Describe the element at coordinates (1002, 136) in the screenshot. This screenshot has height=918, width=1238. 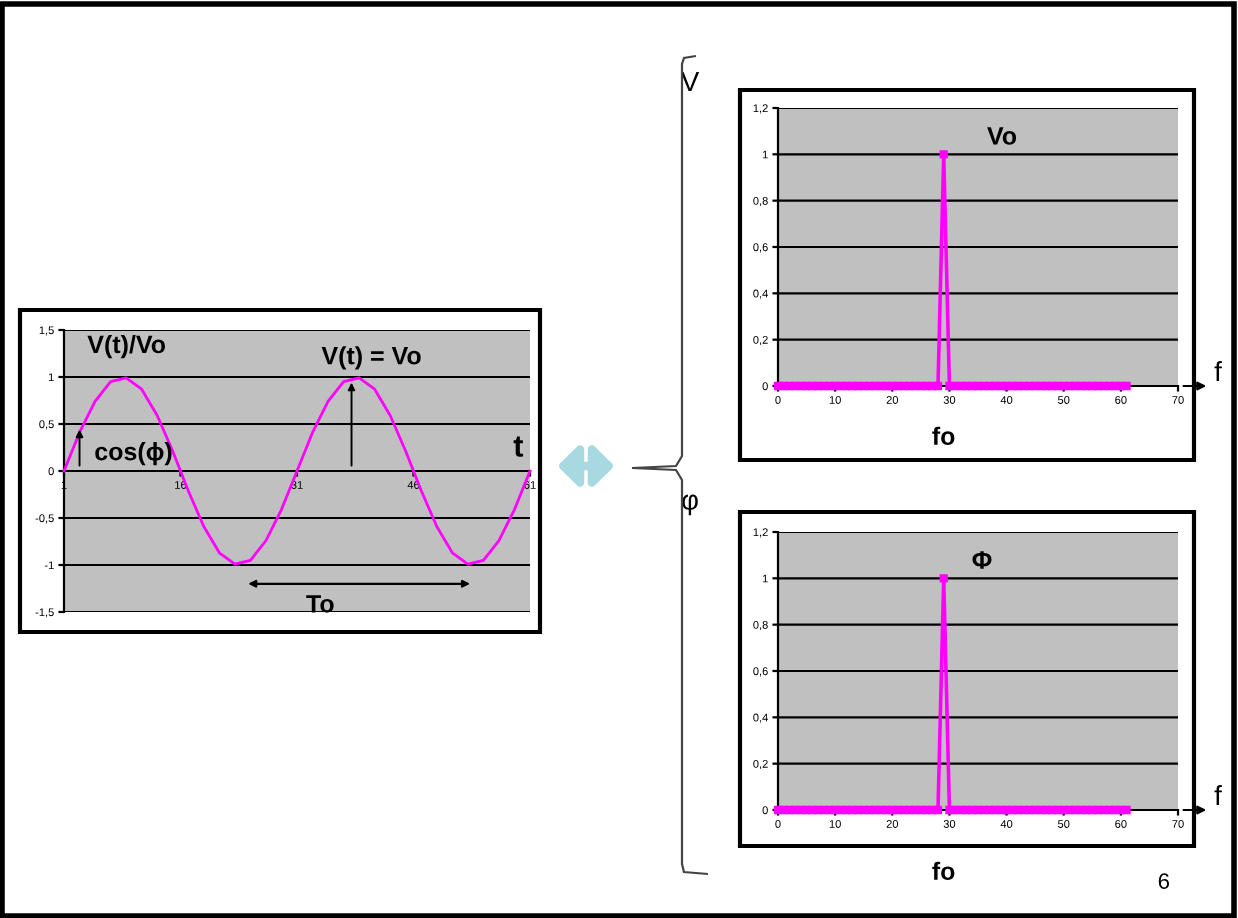
I see `annotation: Vo` at that location.